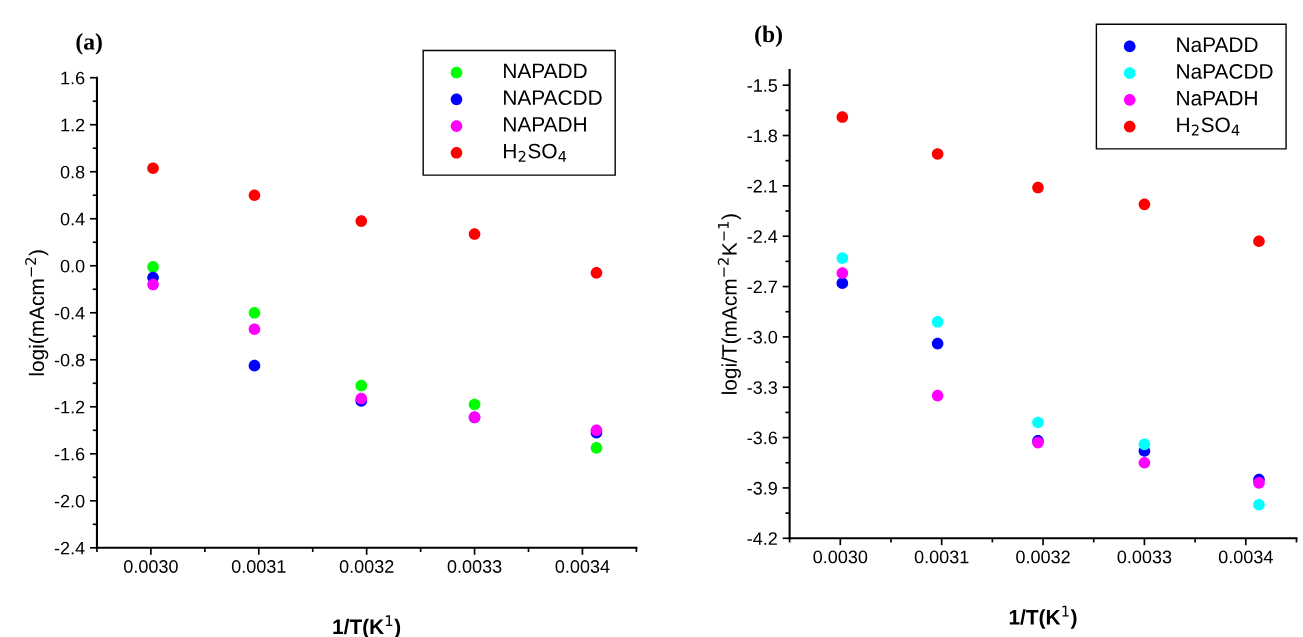 Image resolution: width=1303 pixels, height=637 pixels. I want to click on y-tick-label: -2.0, so click(69, 501).